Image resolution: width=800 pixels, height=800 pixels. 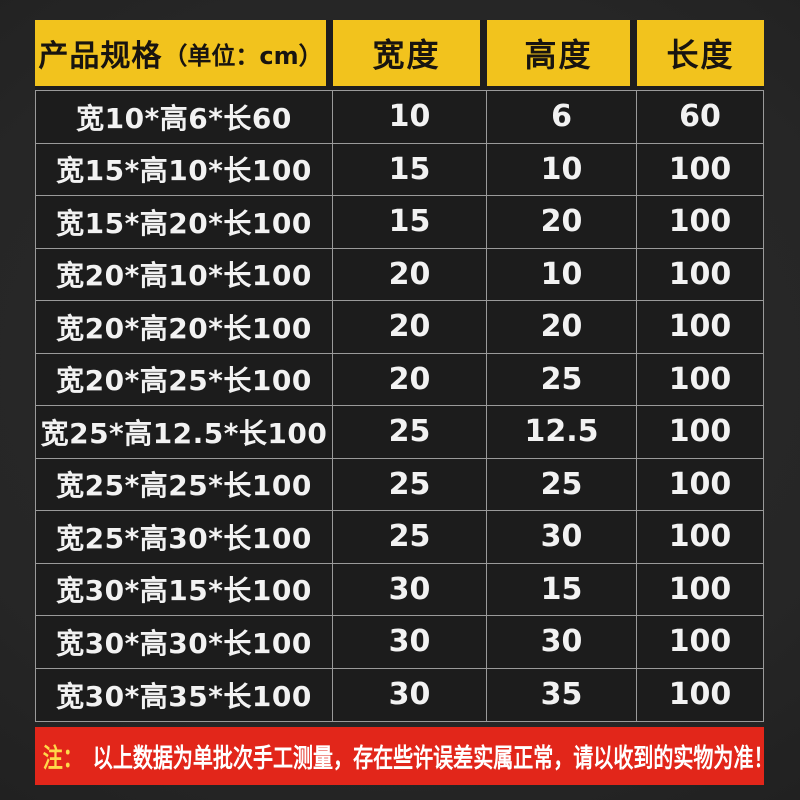 What do you see at coordinates (184, 537) in the screenshot?
I see `spec-cell: 宽25*高30*长100` at bounding box center [184, 537].